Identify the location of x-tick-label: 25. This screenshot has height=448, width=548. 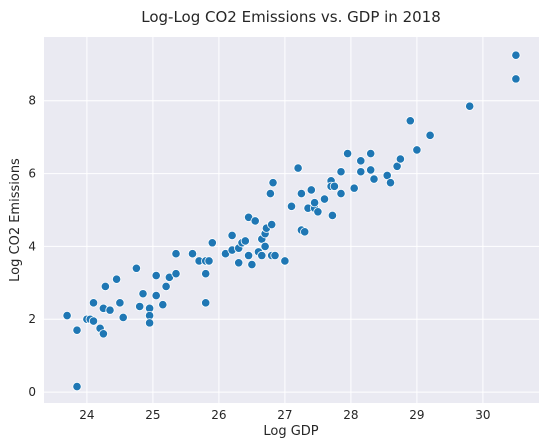
(152, 415).